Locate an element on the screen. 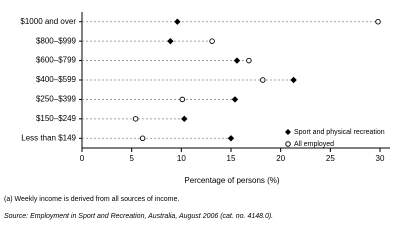 The image size is (397, 240). y-tick-label: $600–$799 is located at coordinates (56, 60).